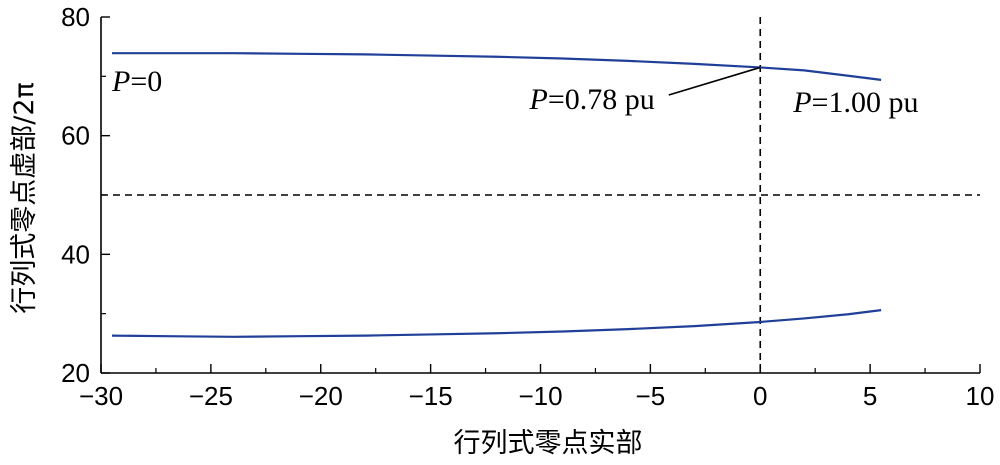 The width and height of the screenshot is (1000, 465). Describe the element at coordinates (431, 396) in the screenshot. I see `x-tick-label: −15` at that location.